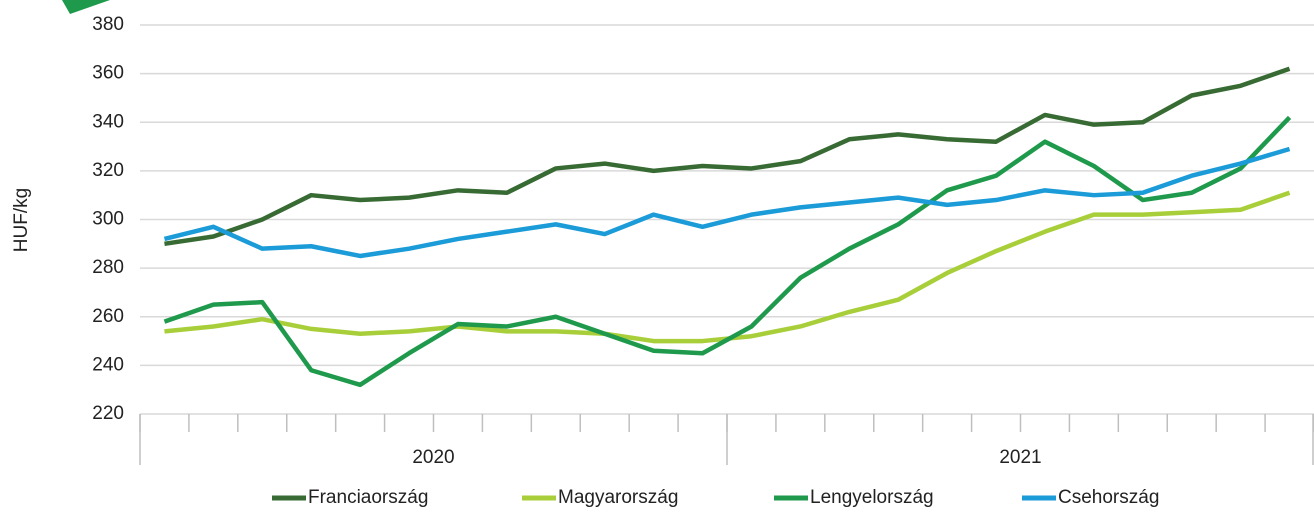  I want to click on legend-label: Magyarország, so click(618, 497).